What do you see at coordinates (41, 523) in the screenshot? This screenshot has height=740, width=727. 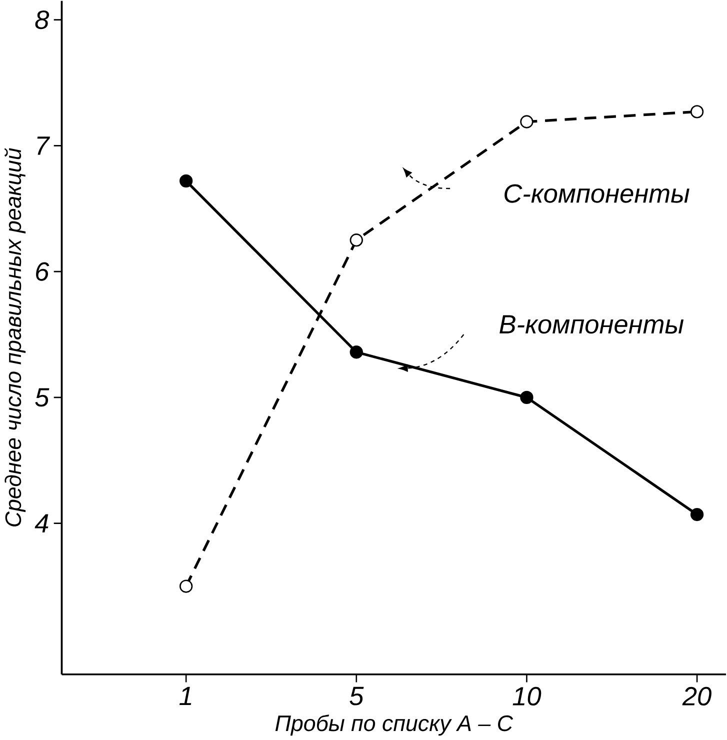 I see `y-tick-label: 4` at bounding box center [41, 523].